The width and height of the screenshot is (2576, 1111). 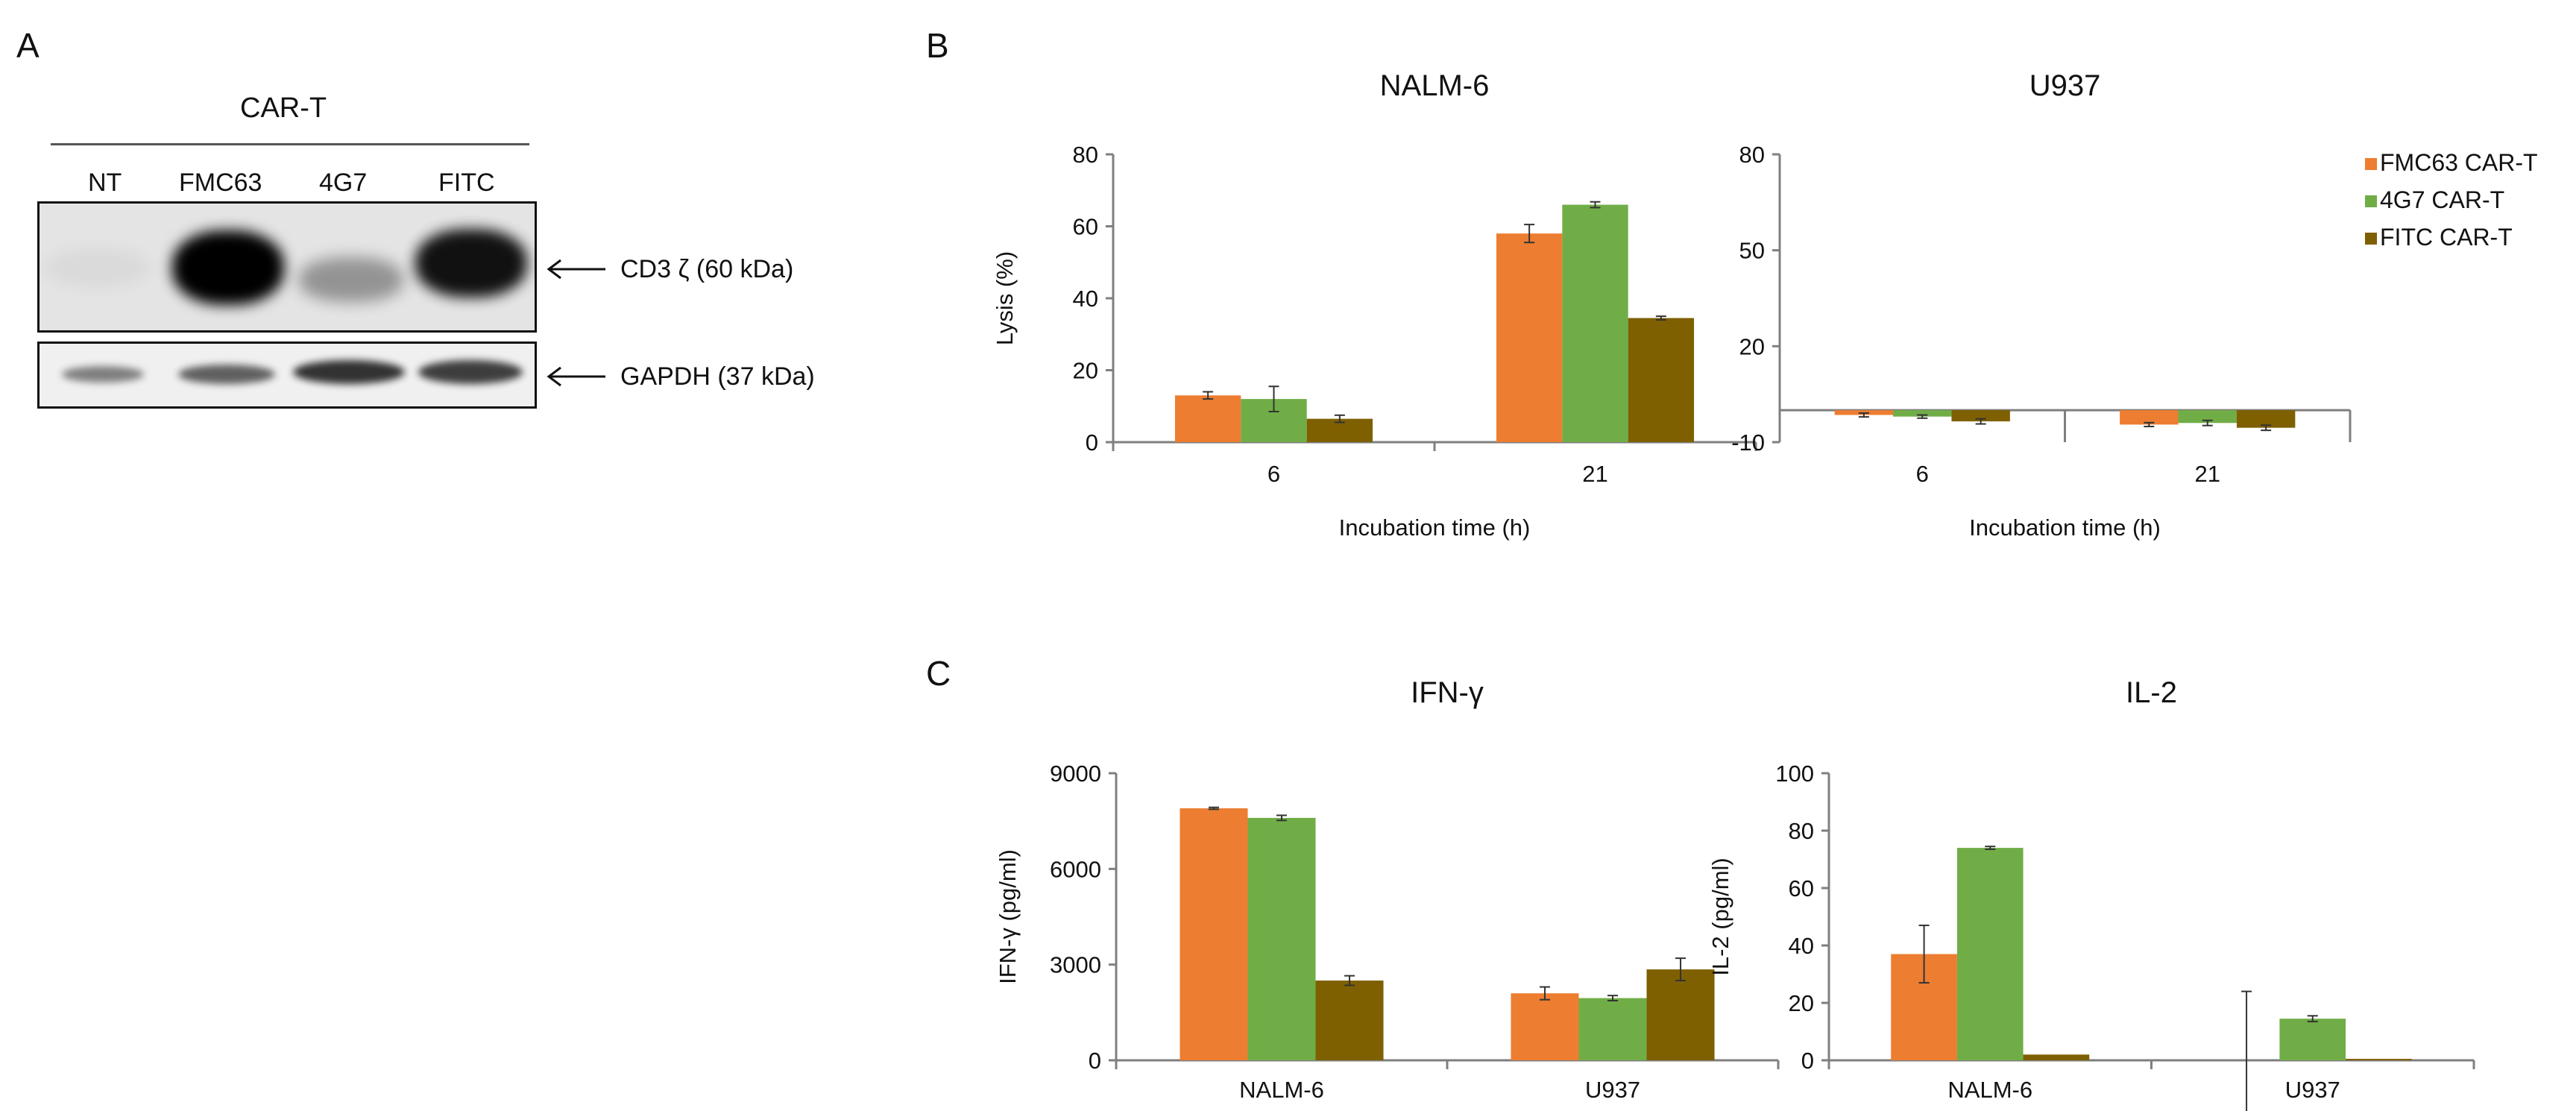 I want to click on blot-group-label: CAR-T, so click(x=283, y=108).